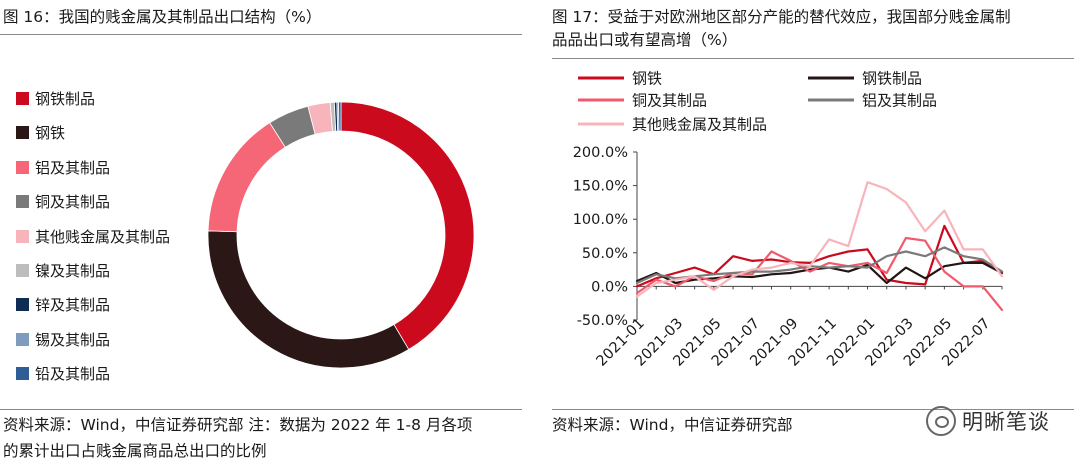 The width and height of the screenshot is (1080, 474). I want to click on legend-label: 锌及其制品, so click(73, 305).